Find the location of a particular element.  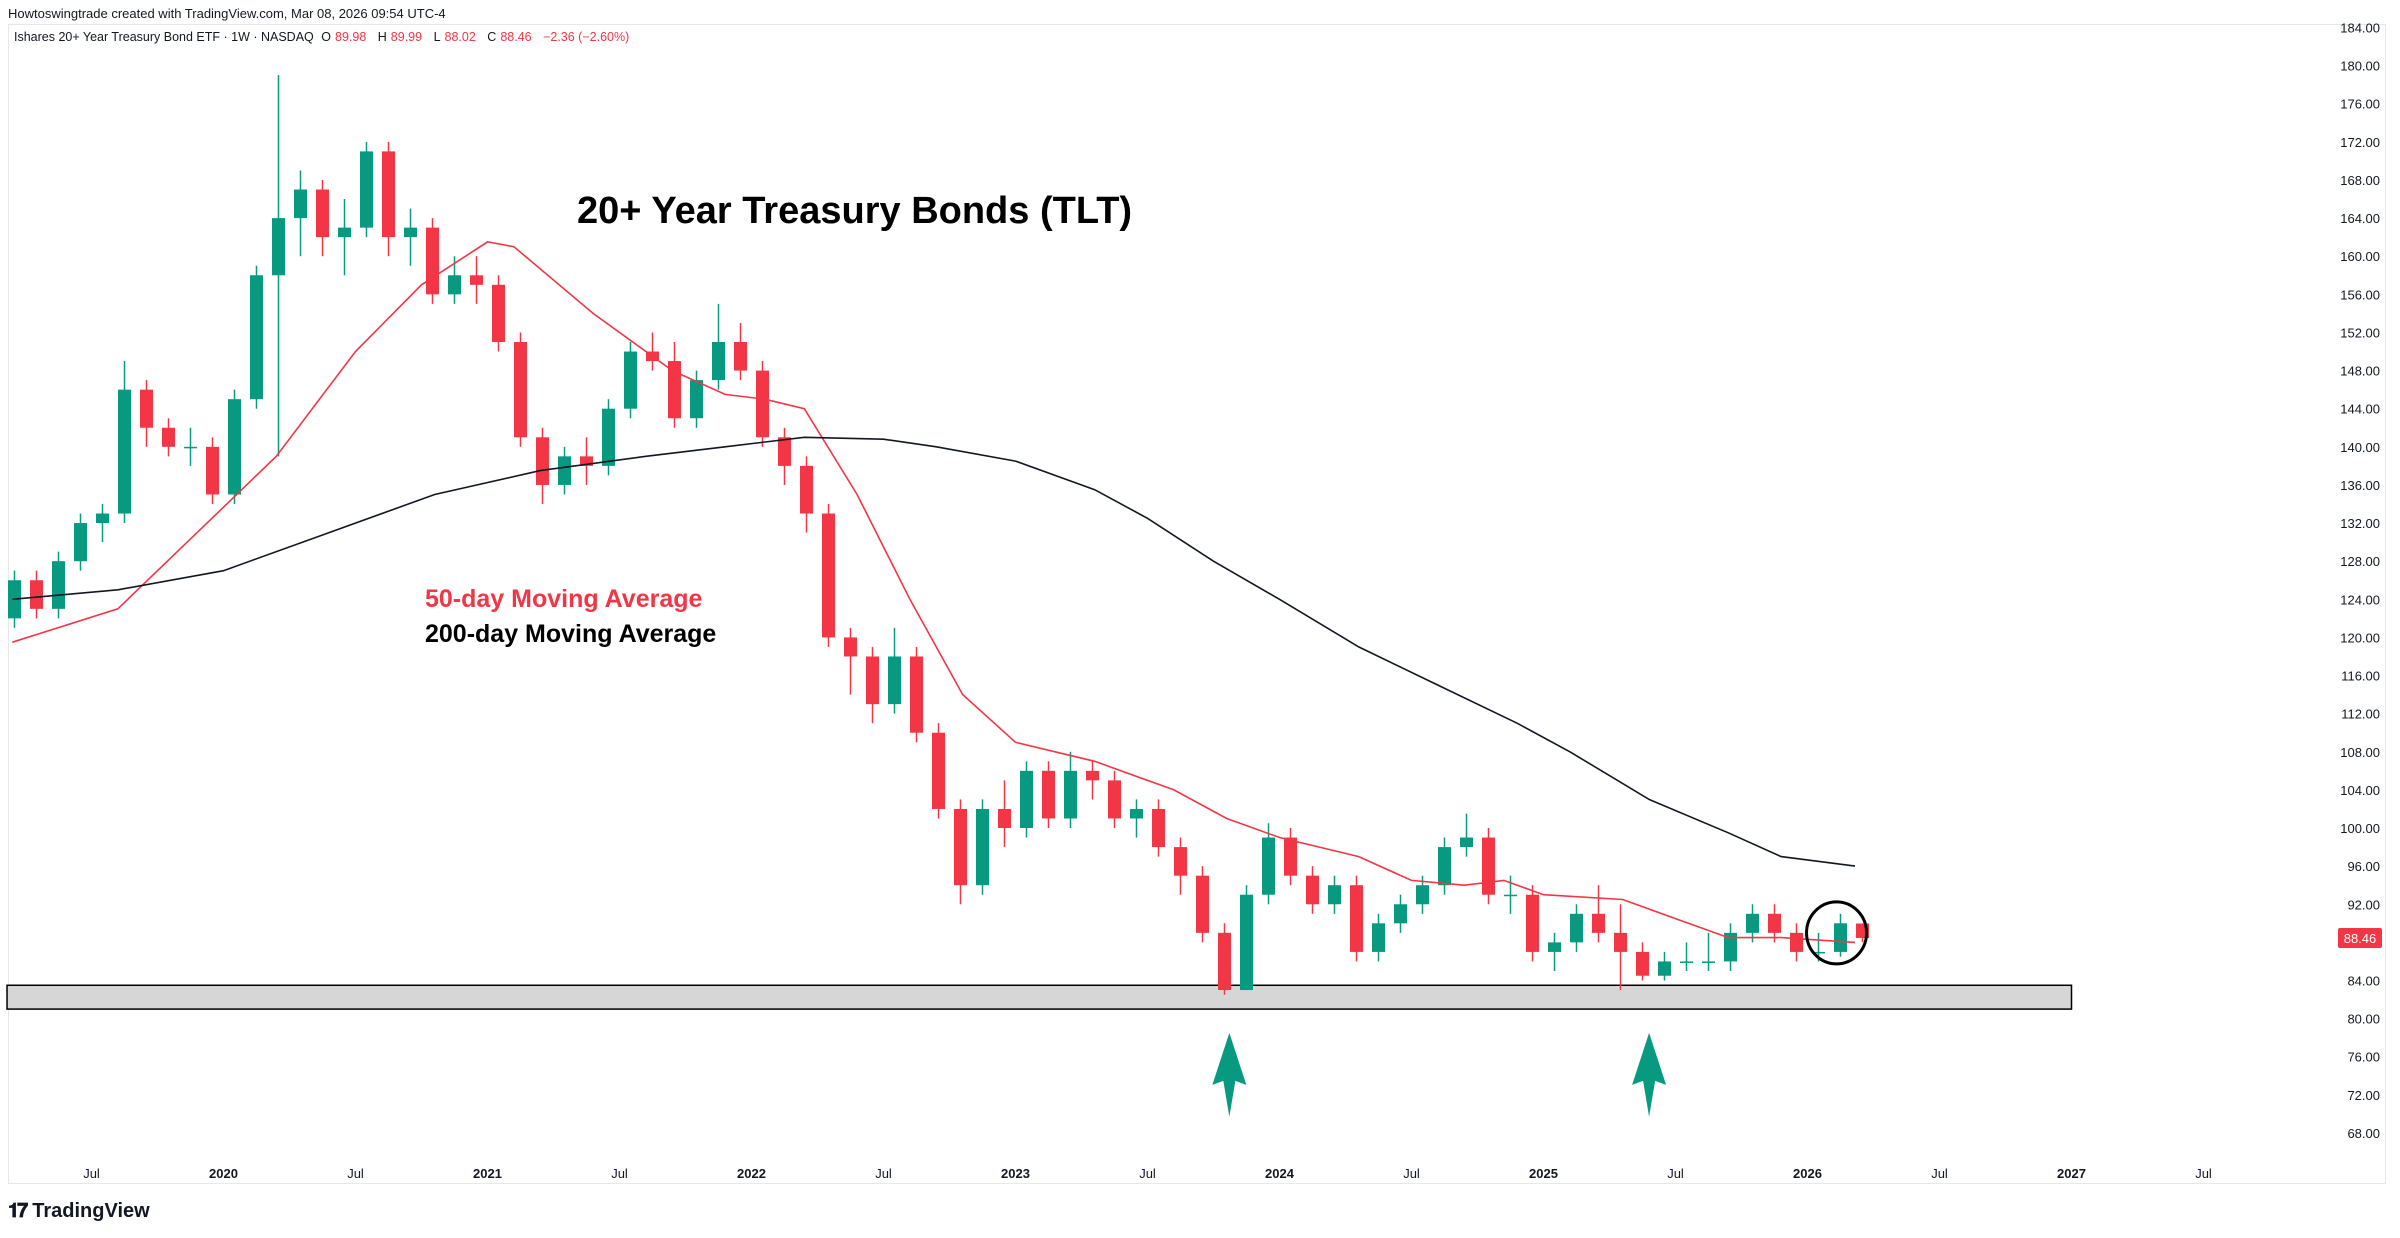

y-tick-label: 148.00 is located at coordinates (2360, 371).